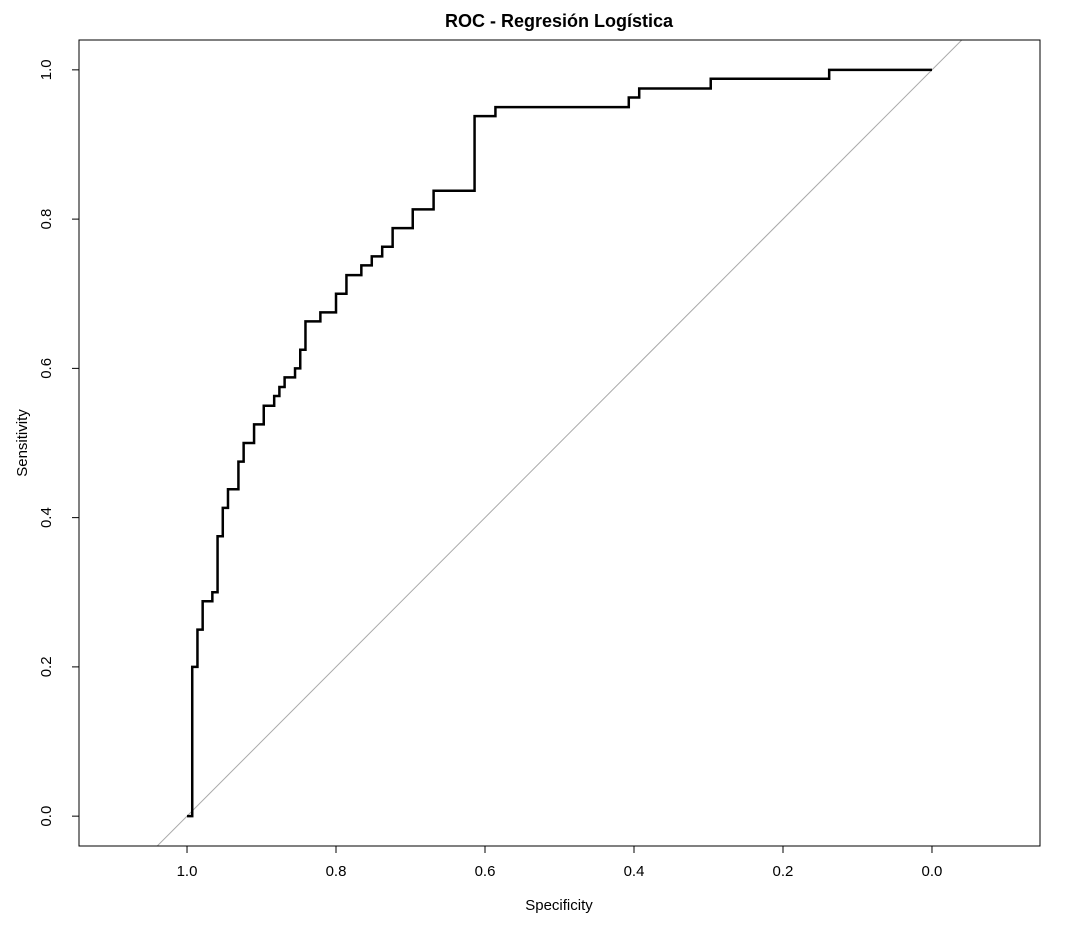 This screenshot has width=1080, height=925. I want to click on x-tick-label: 0.8, so click(336, 871).